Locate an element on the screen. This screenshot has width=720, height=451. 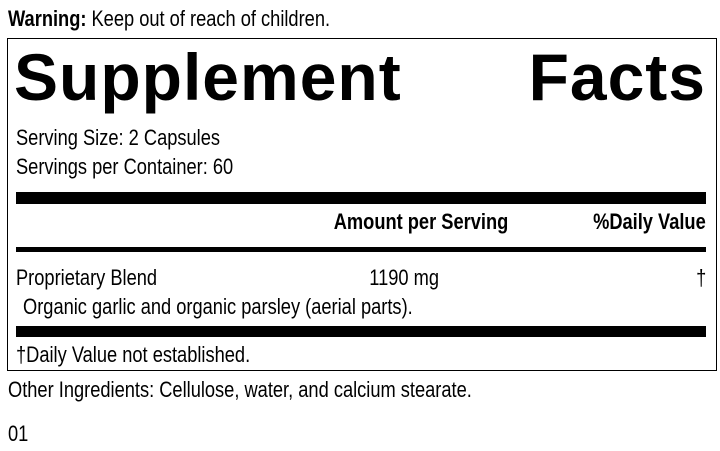
servings-per-container: Servings per Container: 60 is located at coordinates (125, 166).